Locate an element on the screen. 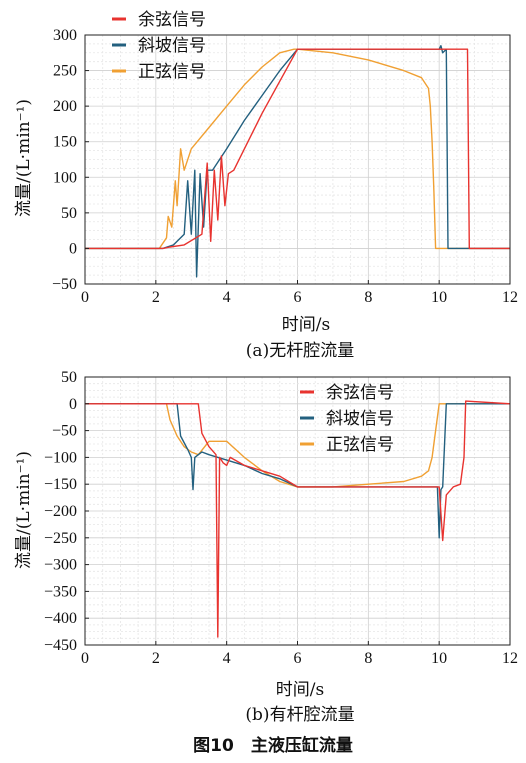  chart-a-xticks: 0 2 4 6 8 10 12 is located at coordinates (299, 293).